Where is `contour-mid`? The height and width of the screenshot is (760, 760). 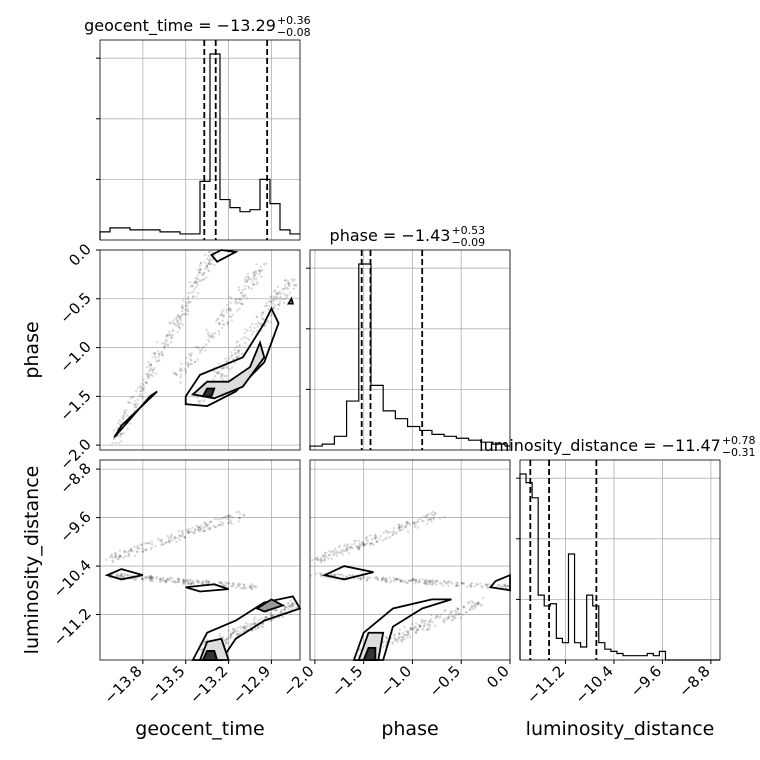 contour-mid is located at coordinates (228, 369).